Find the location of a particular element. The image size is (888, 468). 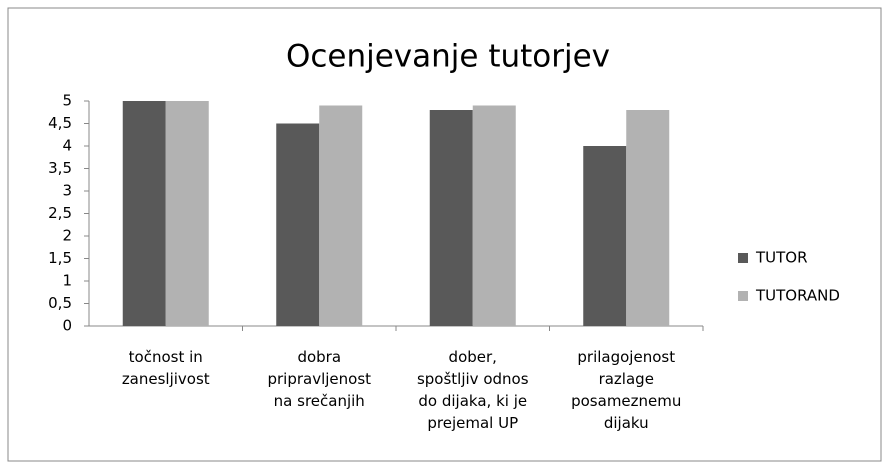

y-tick-label: 2,5 is located at coordinates (60, 213).